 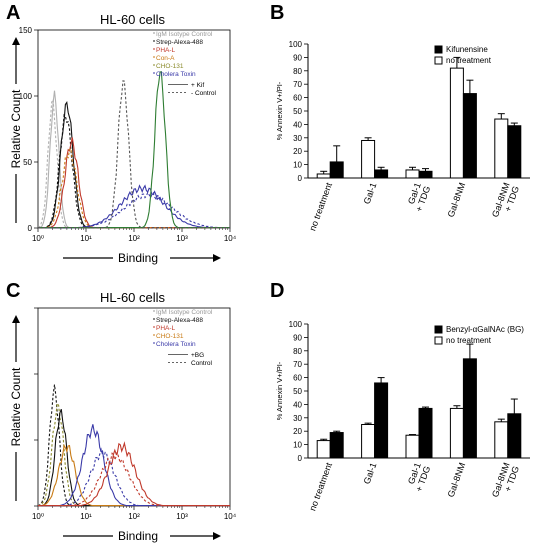 What do you see at coordinates (202, 363) in the screenshot?
I see `legend-label: Control` at bounding box center [202, 363].